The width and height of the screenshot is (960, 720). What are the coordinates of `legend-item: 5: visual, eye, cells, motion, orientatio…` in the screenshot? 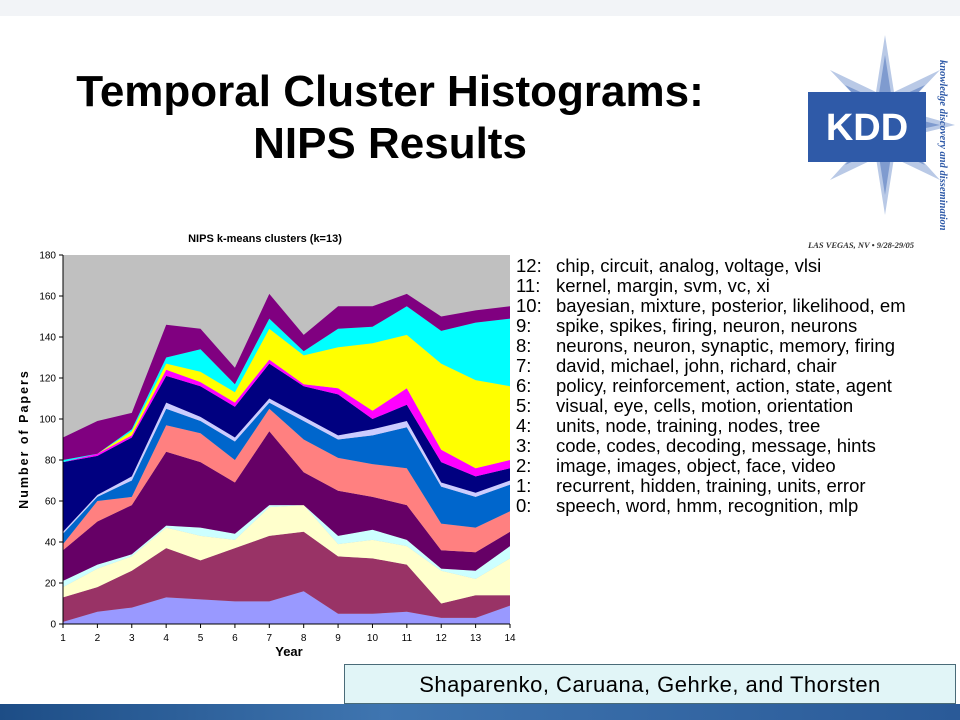 It's located at (736, 406).